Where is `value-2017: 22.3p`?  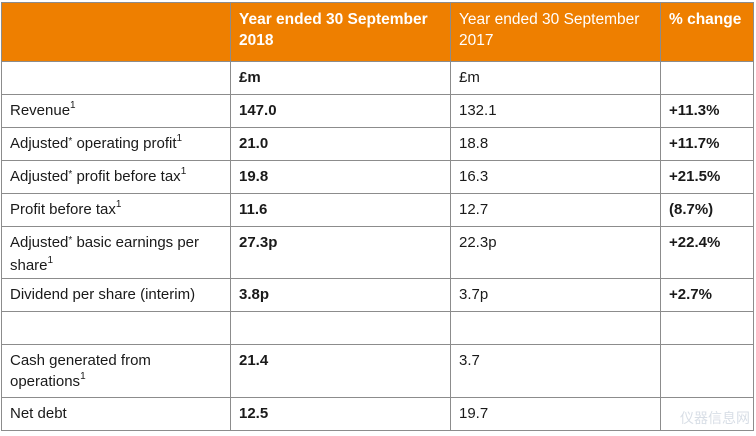 value-2017: 22.3p is located at coordinates (555, 252).